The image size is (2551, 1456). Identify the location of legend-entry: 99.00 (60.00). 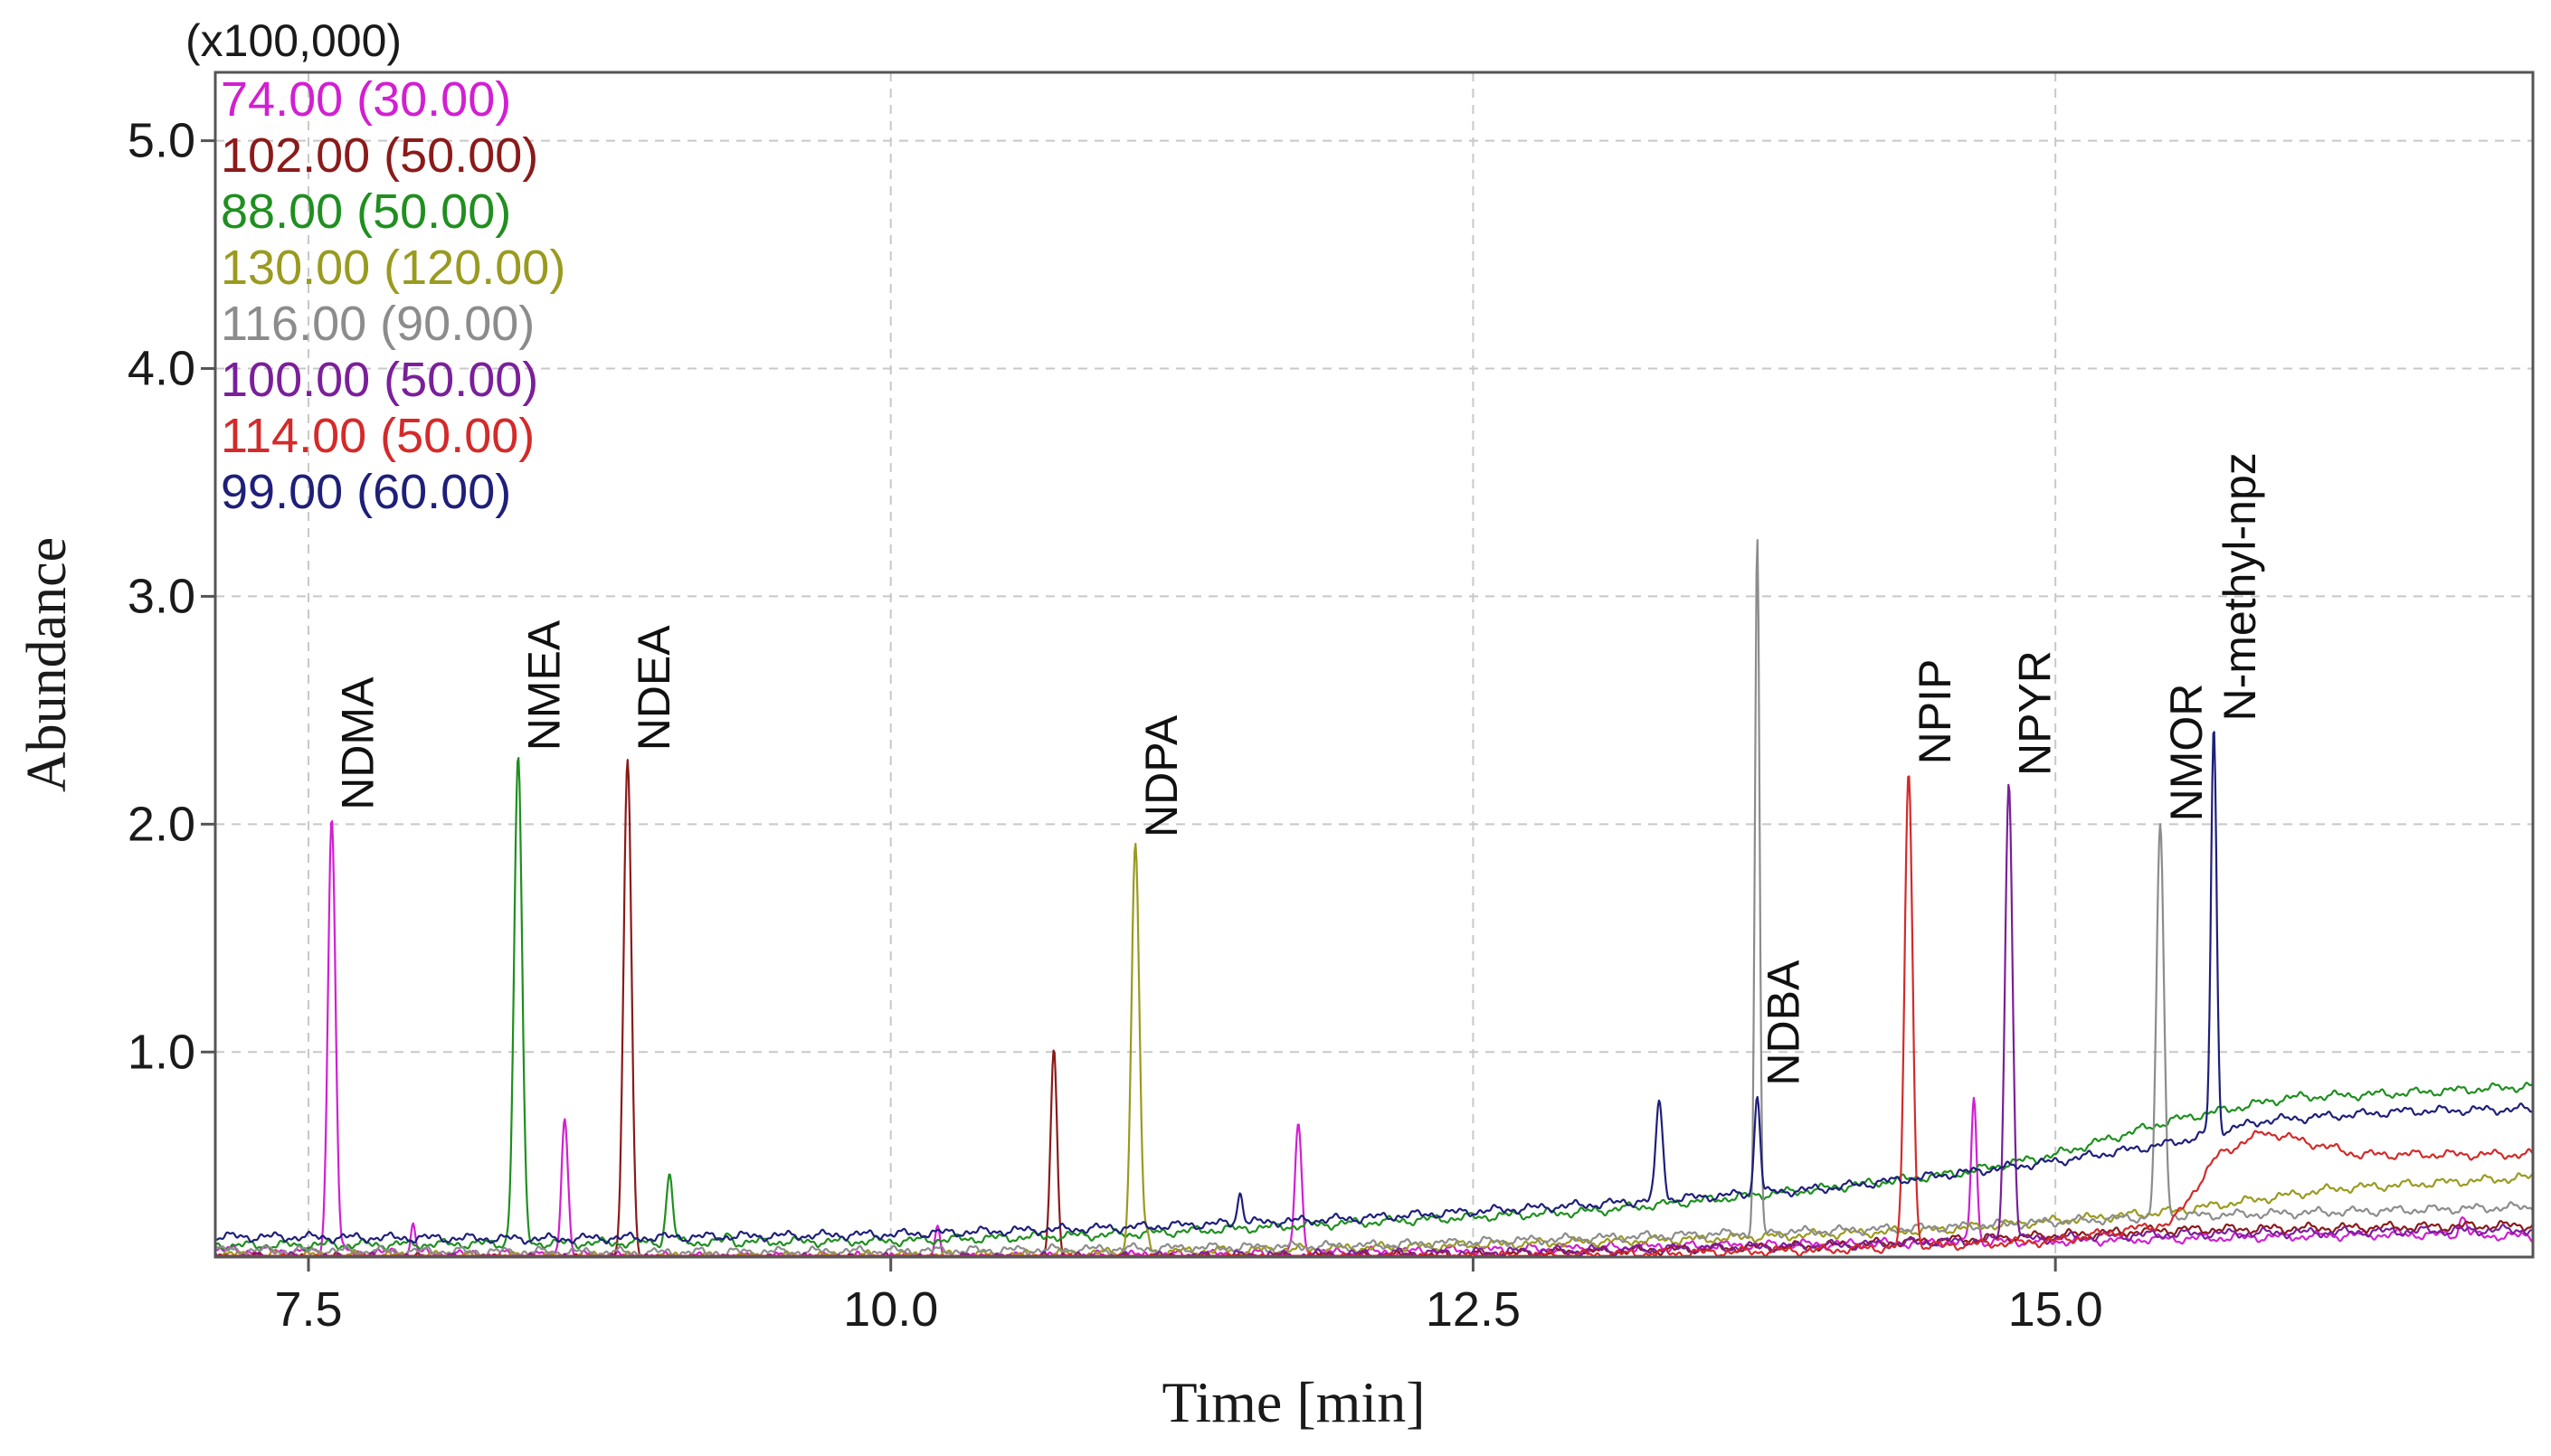
(366, 492).